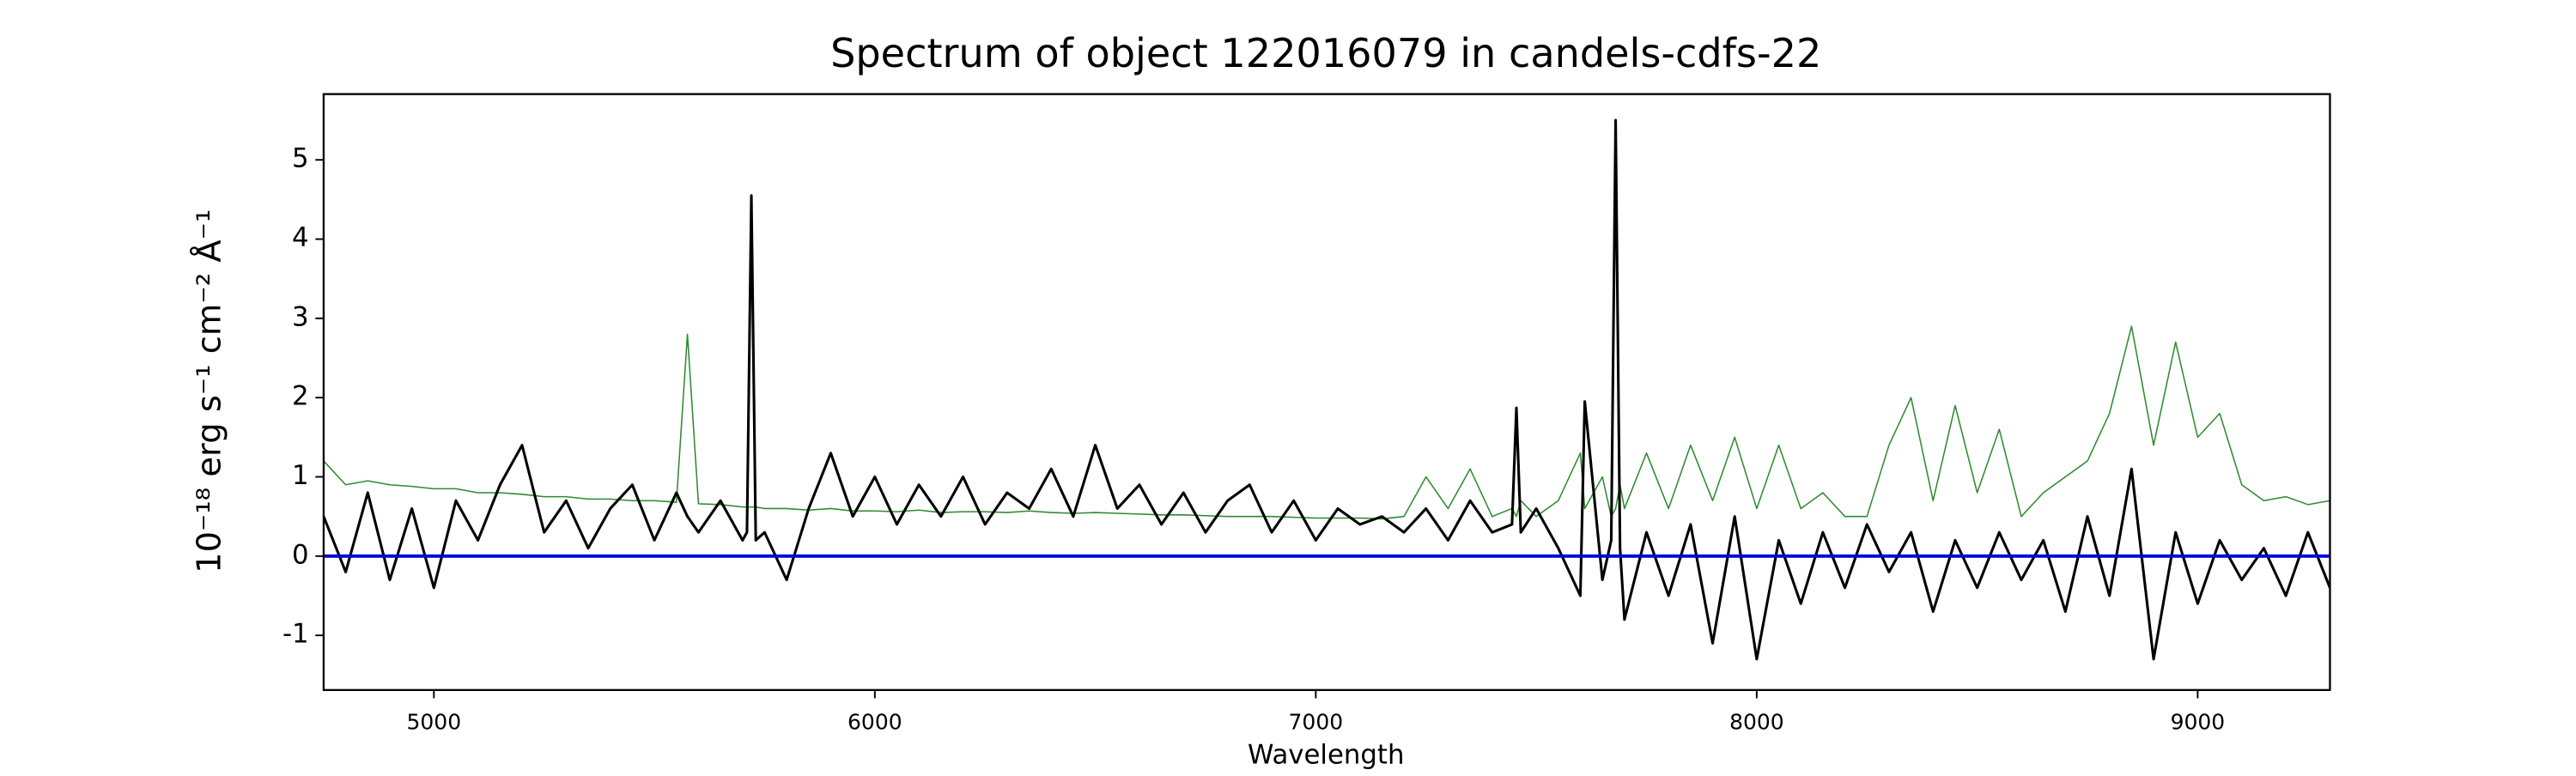  What do you see at coordinates (1756, 721) in the screenshot?
I see `x-tick-label: 8000` at bounding box center [1756, 721].